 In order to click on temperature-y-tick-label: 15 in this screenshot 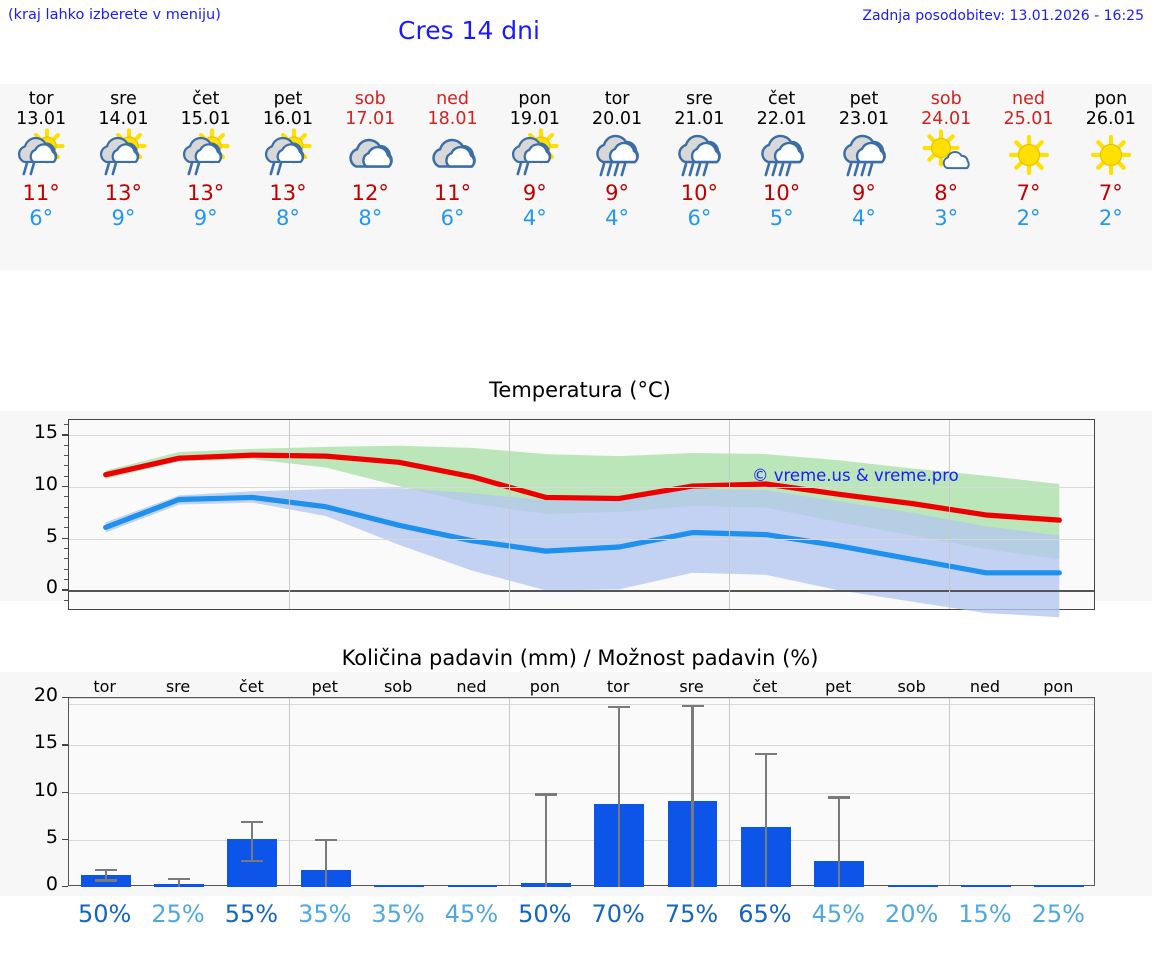, I will do `click(45, 432)`.